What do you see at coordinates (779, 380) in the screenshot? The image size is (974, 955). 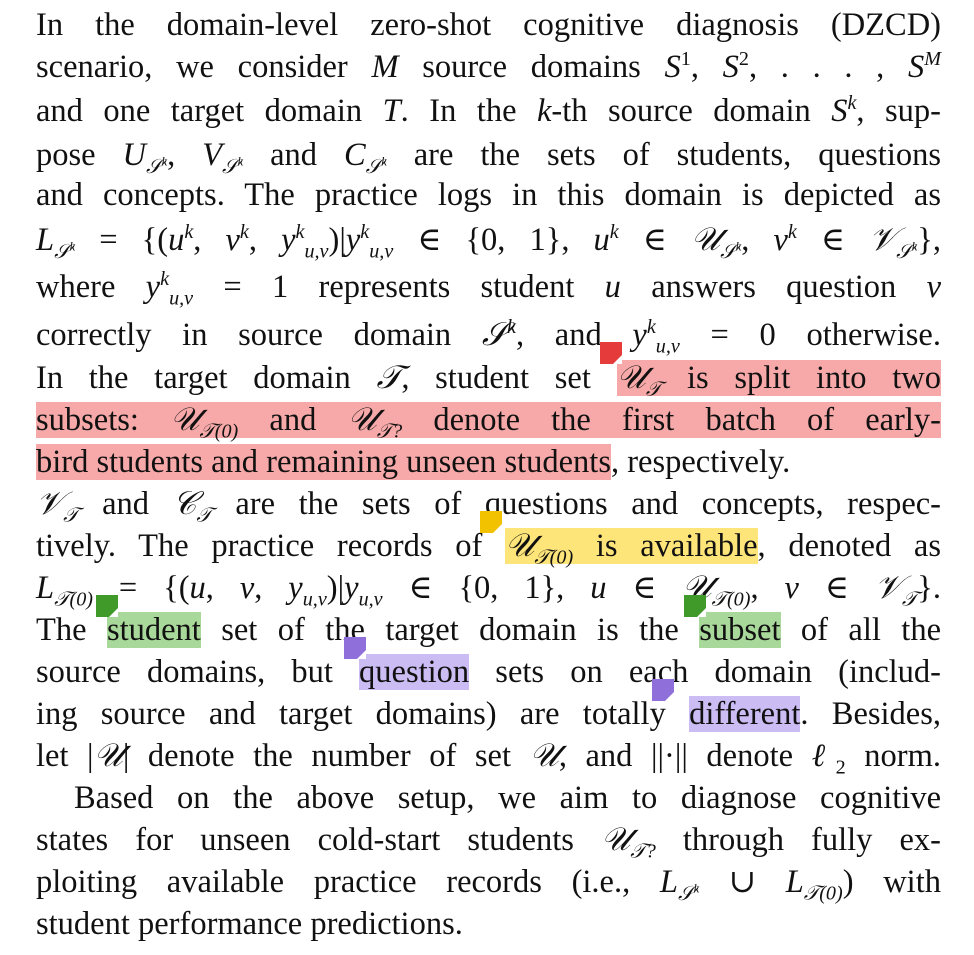 I see `highlight-red-start: 𝒰𝒯 is split into two` at bounding box center [779, 380].